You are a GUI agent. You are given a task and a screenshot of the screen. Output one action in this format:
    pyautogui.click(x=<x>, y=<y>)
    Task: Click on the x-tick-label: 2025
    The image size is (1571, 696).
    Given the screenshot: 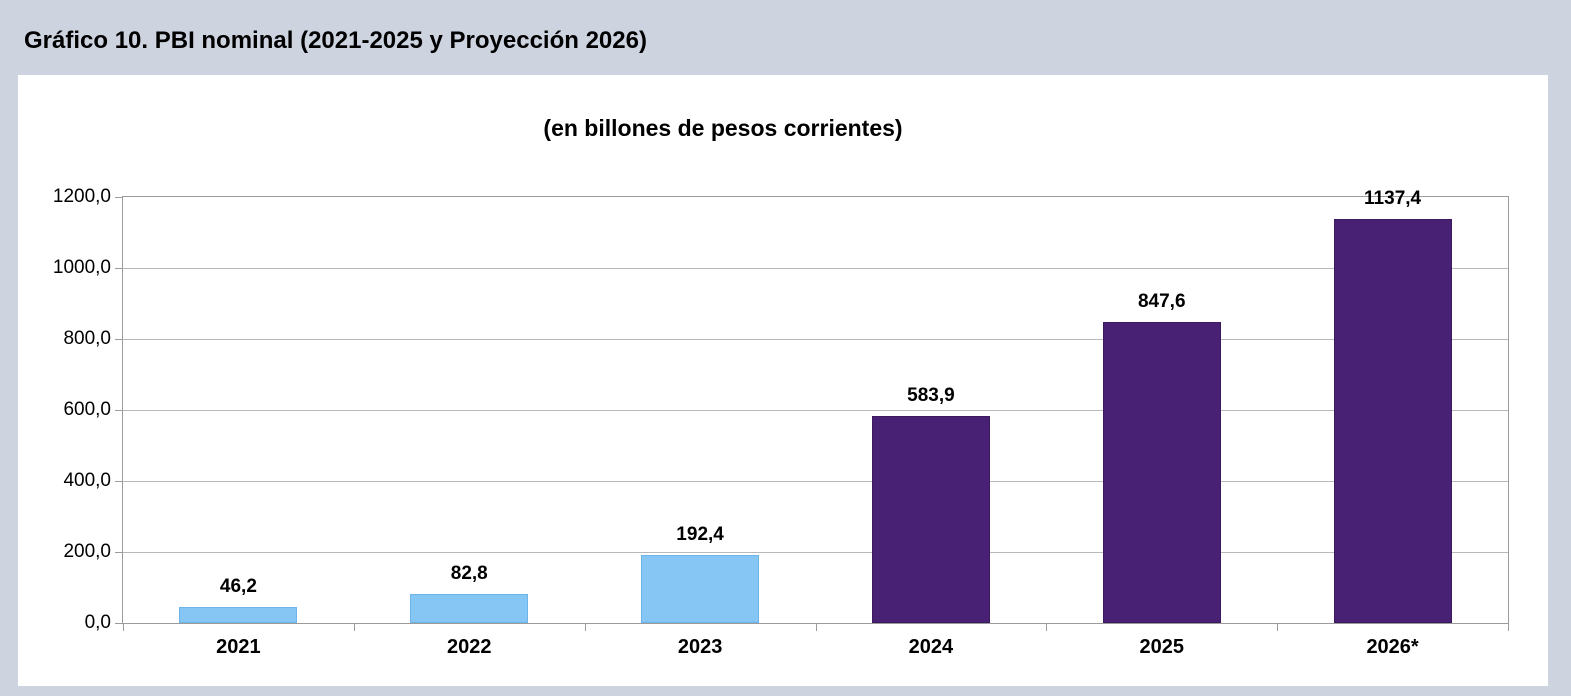 What is the action you would take?
    pyautogui.click(x=1162, y=647)
    